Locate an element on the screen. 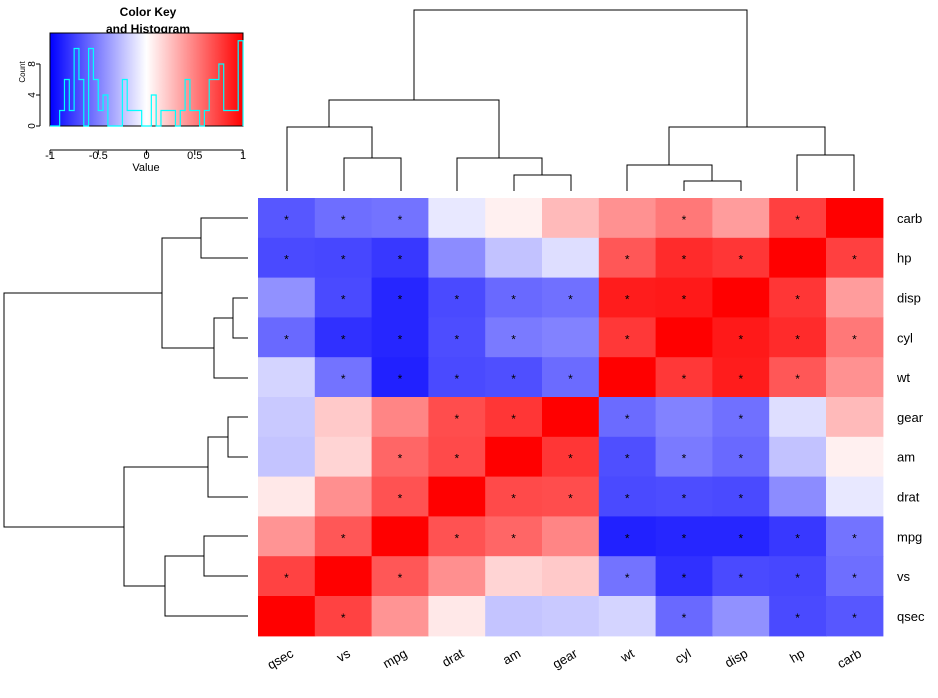  column-label: gear is located at coordinates (565, 658).